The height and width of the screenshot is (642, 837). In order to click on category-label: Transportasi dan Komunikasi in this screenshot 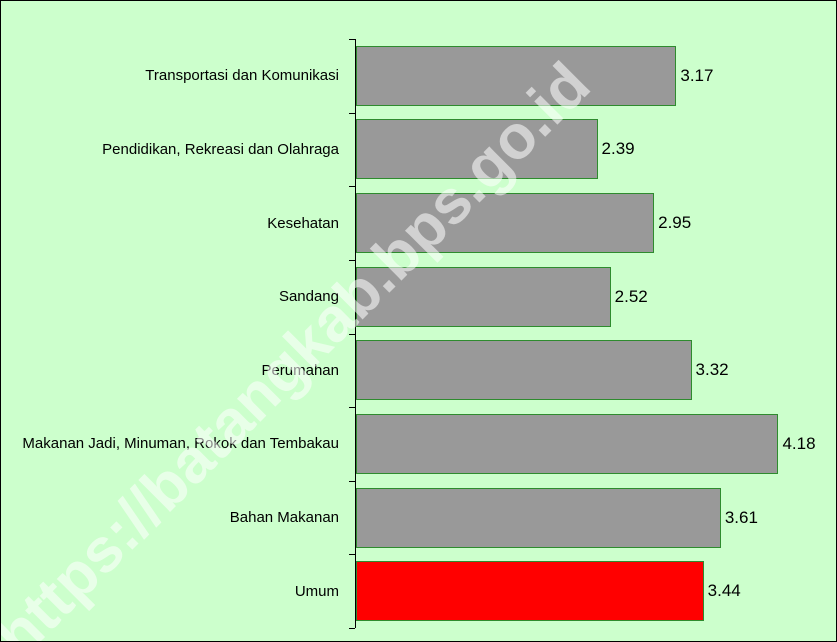, I will do `click(170, 76)`.